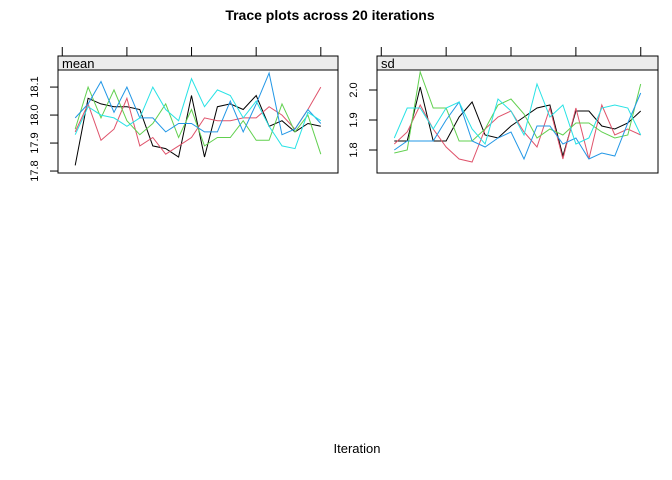  I want to click on panel-border-sd, so click(517, 121).